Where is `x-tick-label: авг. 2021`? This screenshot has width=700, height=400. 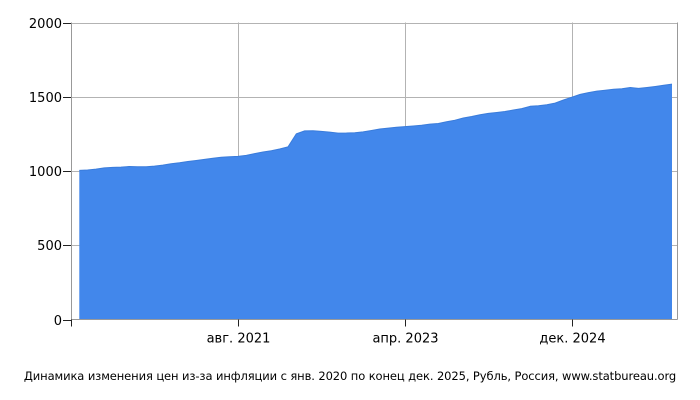 x-tick-label: авг. 2021 is located at coordinates (239, 339).